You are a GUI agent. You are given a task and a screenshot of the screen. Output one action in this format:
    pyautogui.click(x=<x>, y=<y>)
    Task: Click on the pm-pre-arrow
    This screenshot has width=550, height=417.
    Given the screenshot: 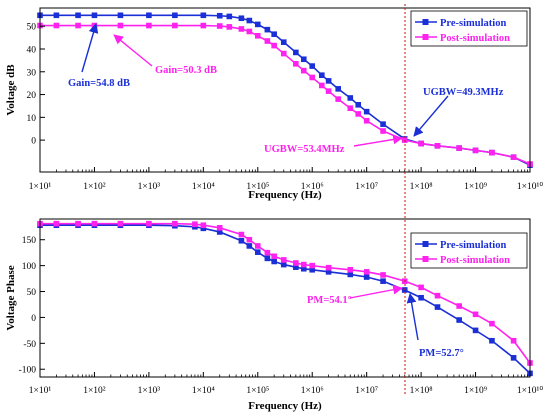 What is the action you would take?
    pyautogui.click(x=412, y=317)
    